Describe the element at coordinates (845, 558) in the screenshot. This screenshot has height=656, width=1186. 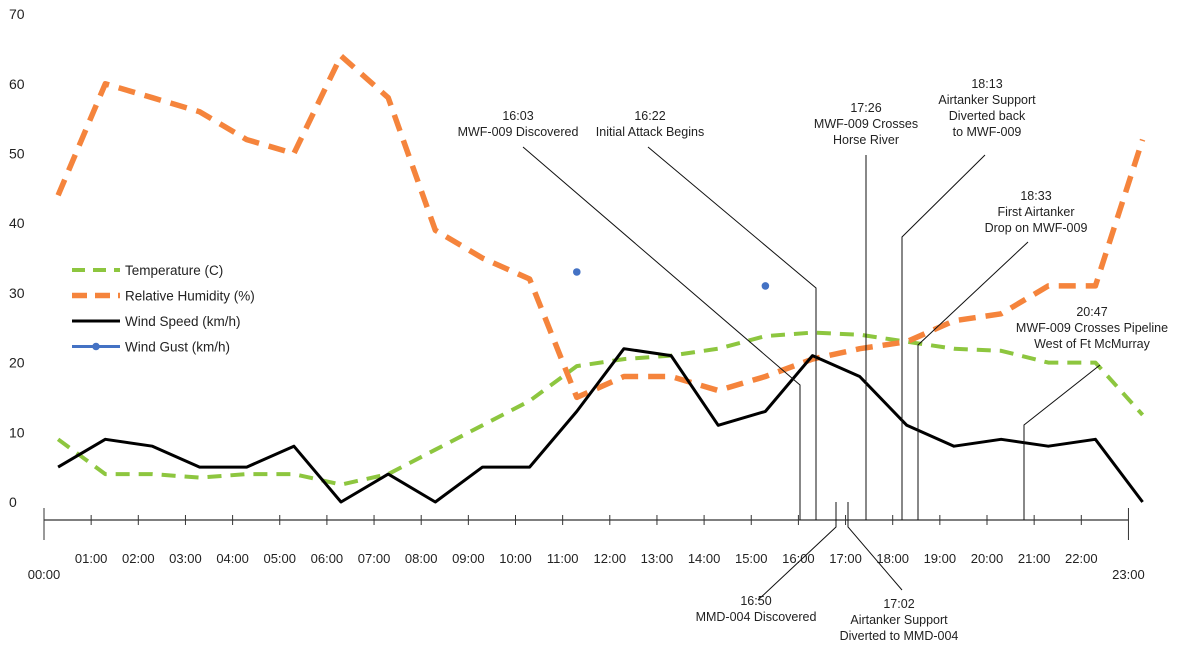
I see `x-tick-label: 17:00` at that location.